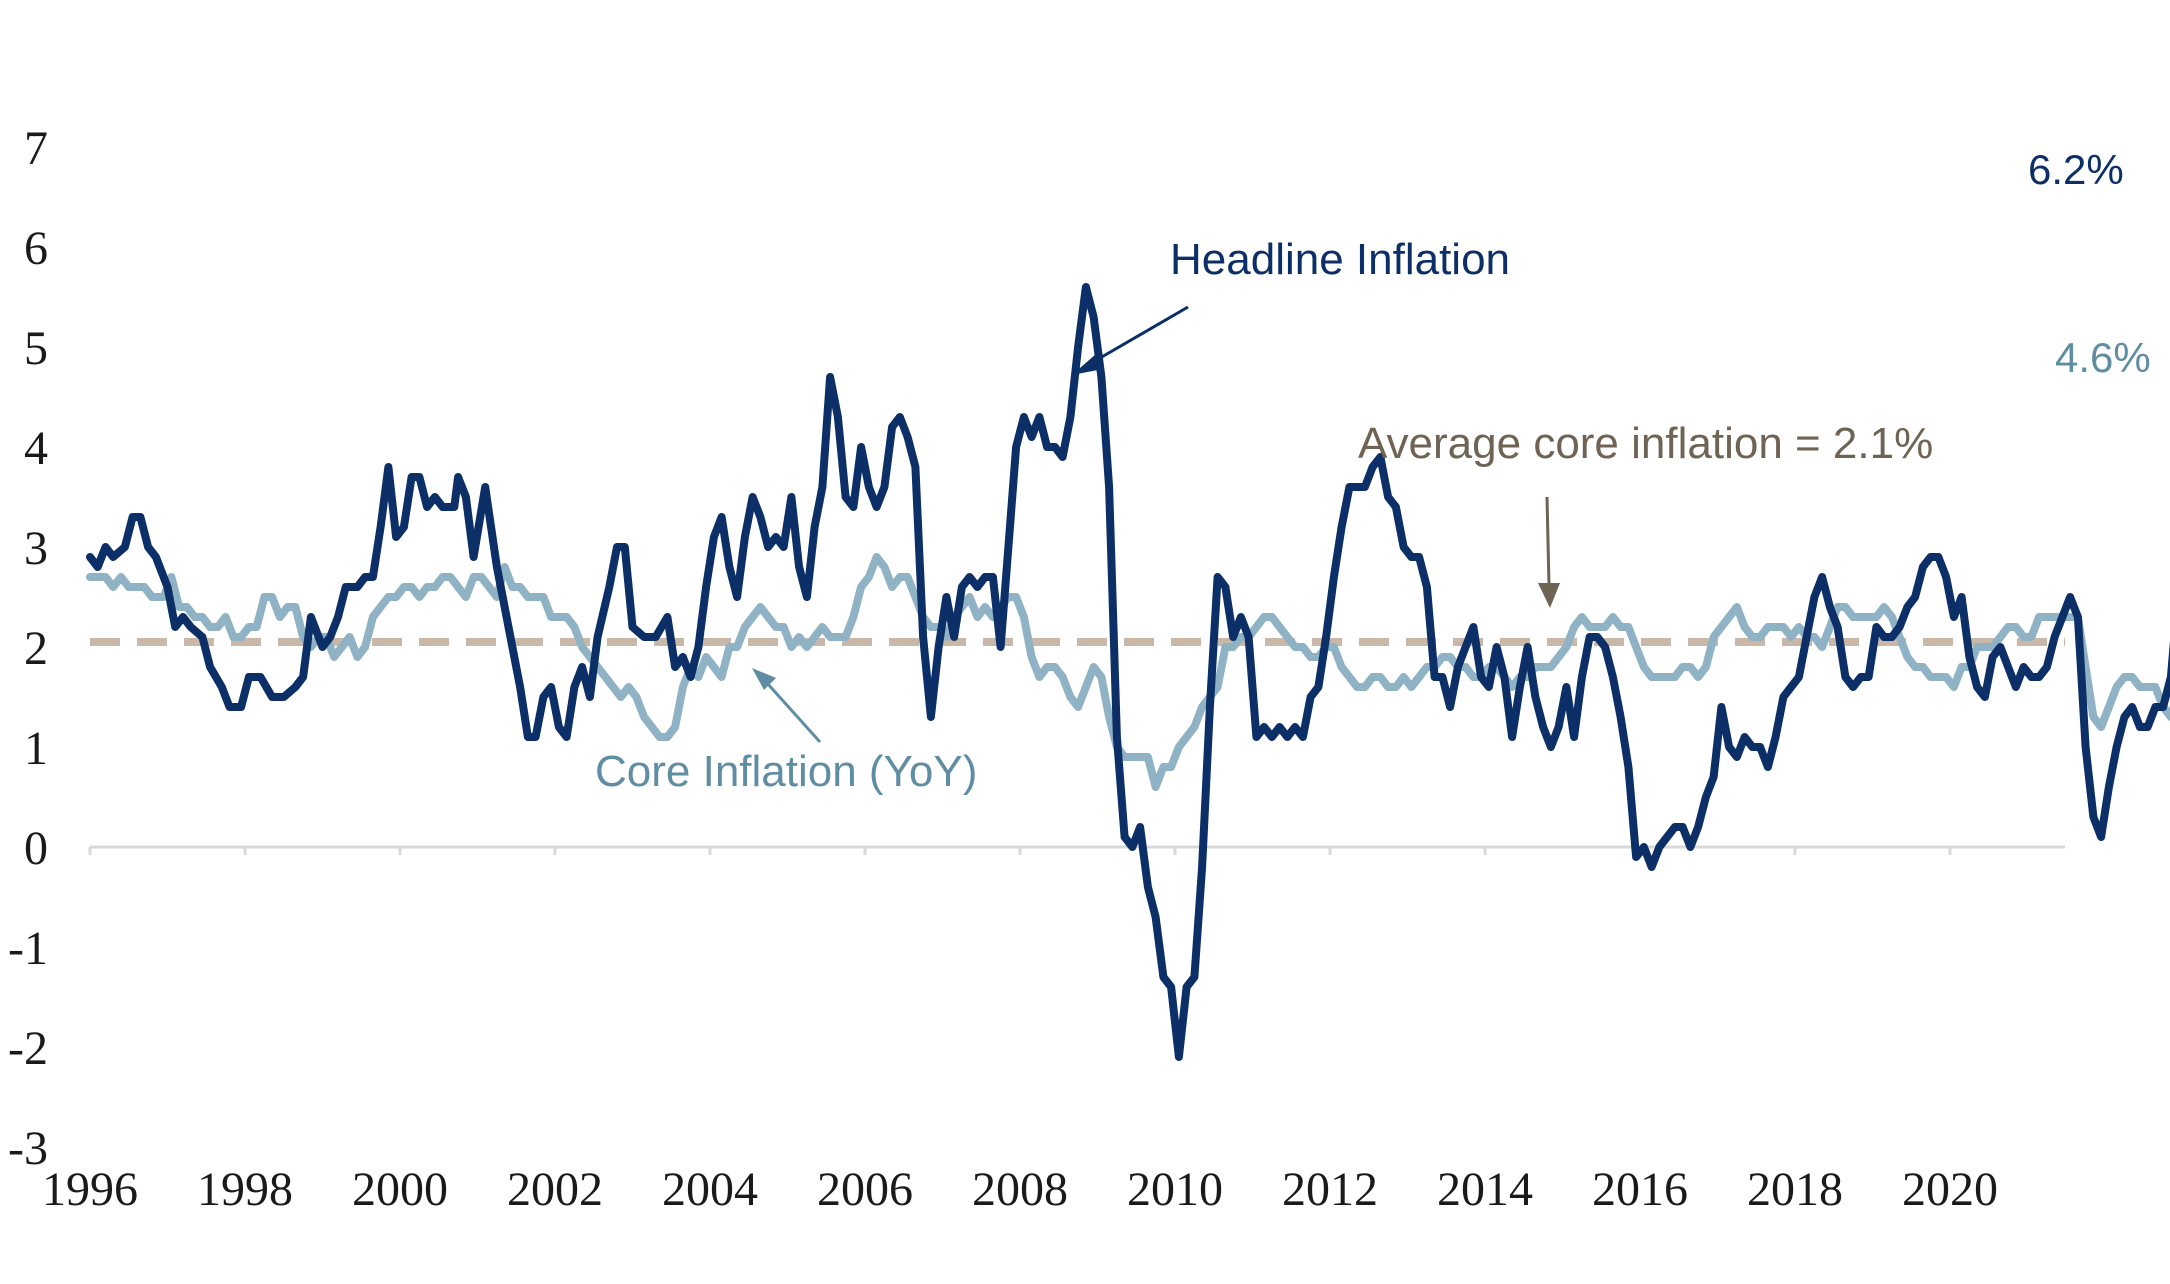 This screenshot has height=1284, width=2170. What do you see at coordinates (36, 848) in the screenshot?
I see `y-tick-label: 0` at bounding box center [36, 848].